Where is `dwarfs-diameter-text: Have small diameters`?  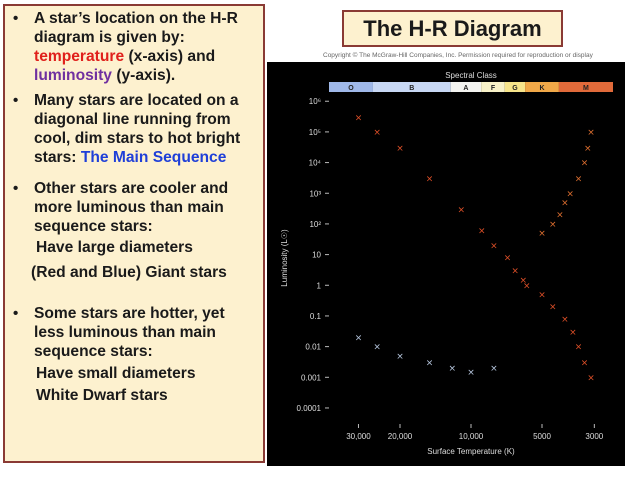 dwarfs-diameter-text: Have small diameters is located at coordinates (116, 373).